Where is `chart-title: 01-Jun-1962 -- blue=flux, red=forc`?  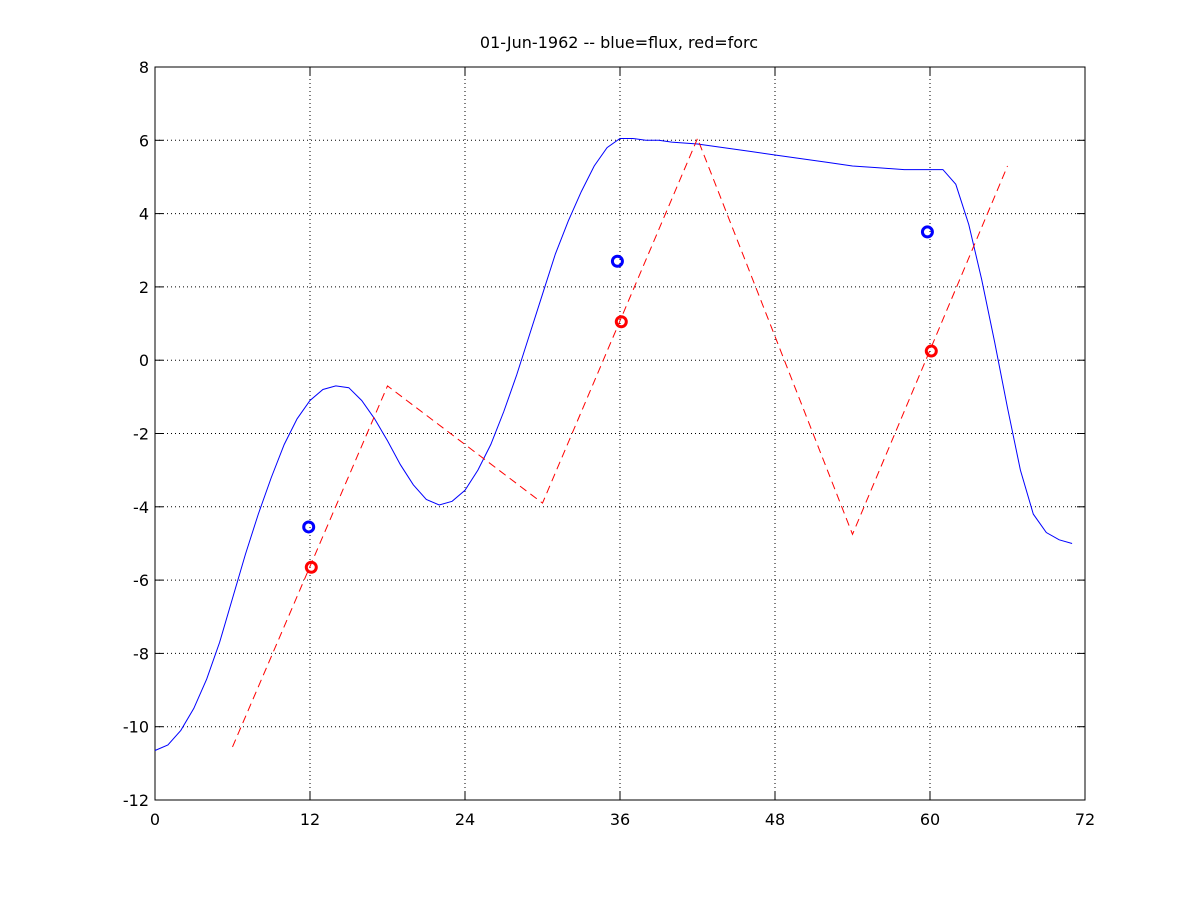
chart-title: 01-Jun-1962 -- blue=flux, red=forc is located at coordinates (619, 42).